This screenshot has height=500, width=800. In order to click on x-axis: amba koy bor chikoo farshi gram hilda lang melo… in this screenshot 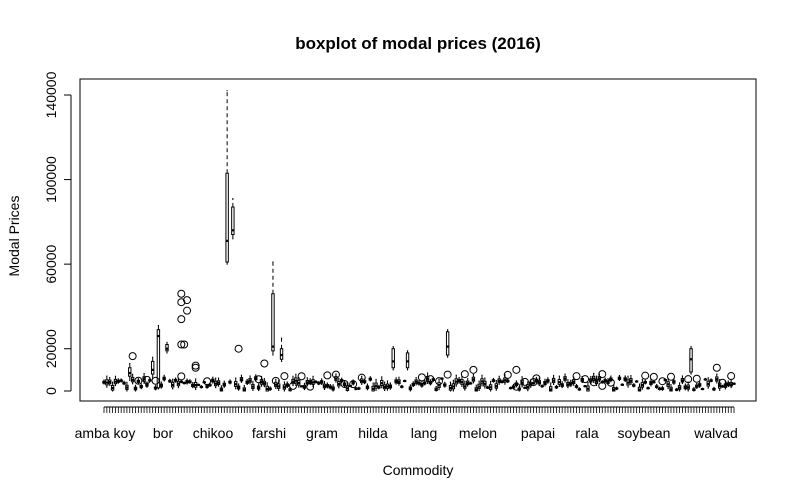, I will do `click(406, 423)`.